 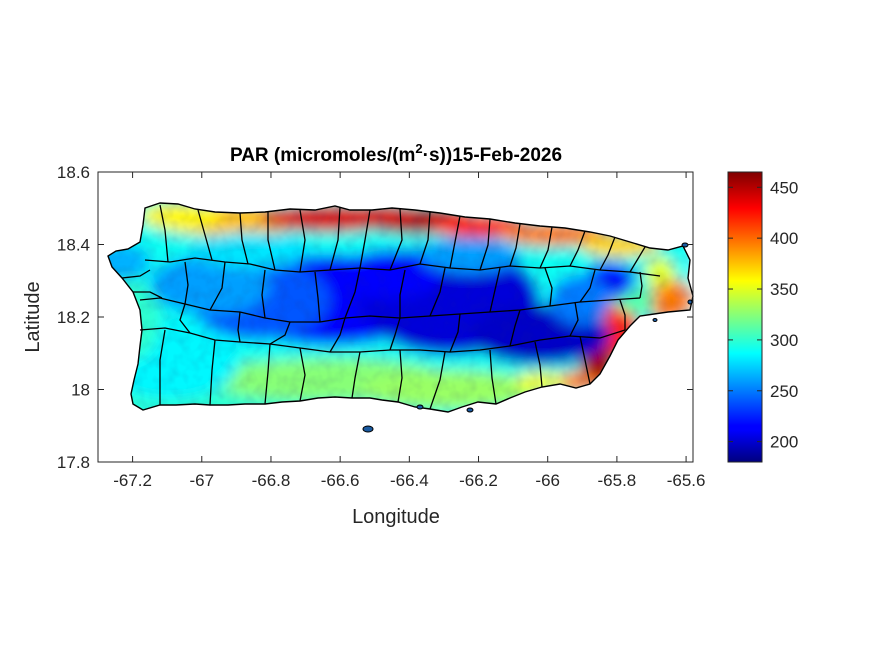 I want to click on colorbar-frame, so click(x=745, y=317).